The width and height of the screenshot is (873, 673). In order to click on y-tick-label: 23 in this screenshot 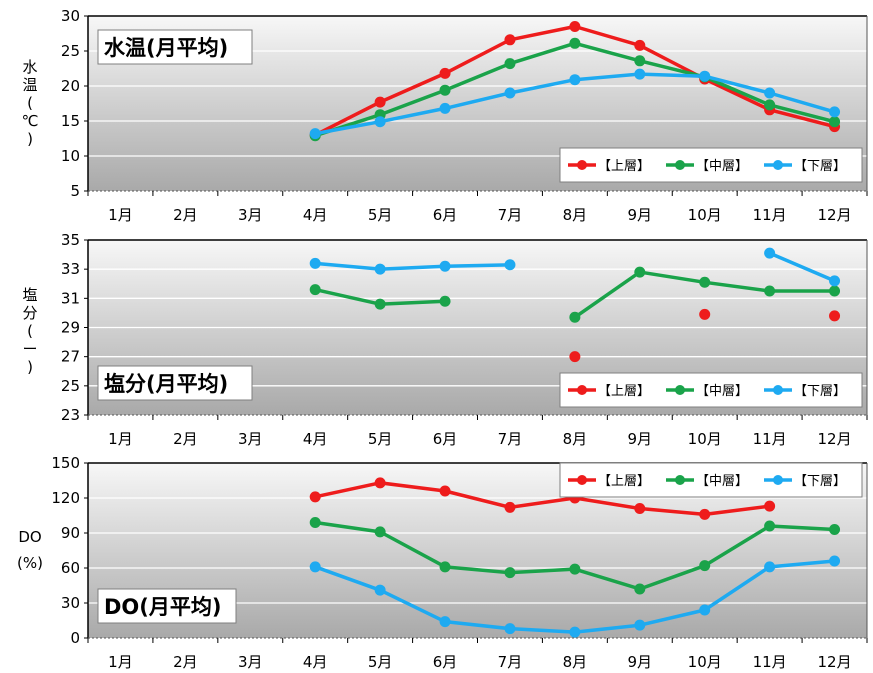, I will do `click(70, 415)`.